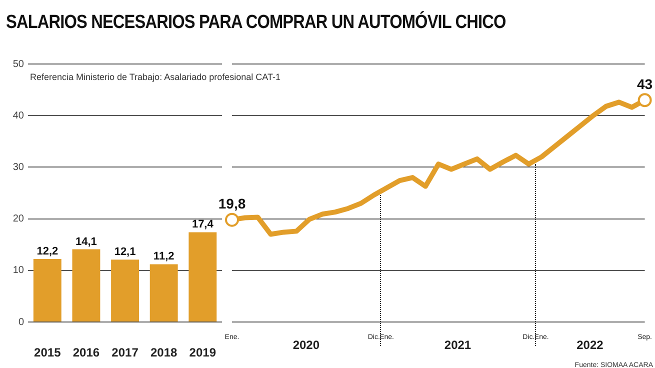  What do you see at coordinates (645, 84) in the screenshot?
I see `data-label: 43` at bounding box center [645, 84].